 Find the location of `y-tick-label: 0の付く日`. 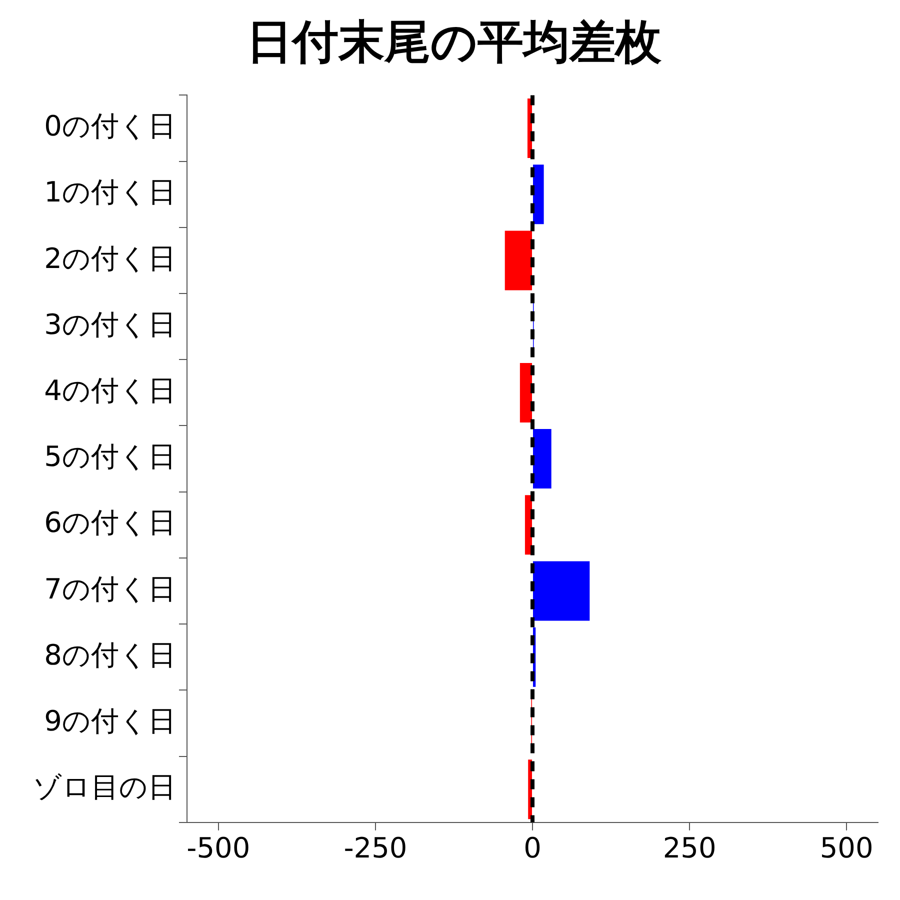

y-tick-label: 0の付く日 is located at coordinates (110, 126).